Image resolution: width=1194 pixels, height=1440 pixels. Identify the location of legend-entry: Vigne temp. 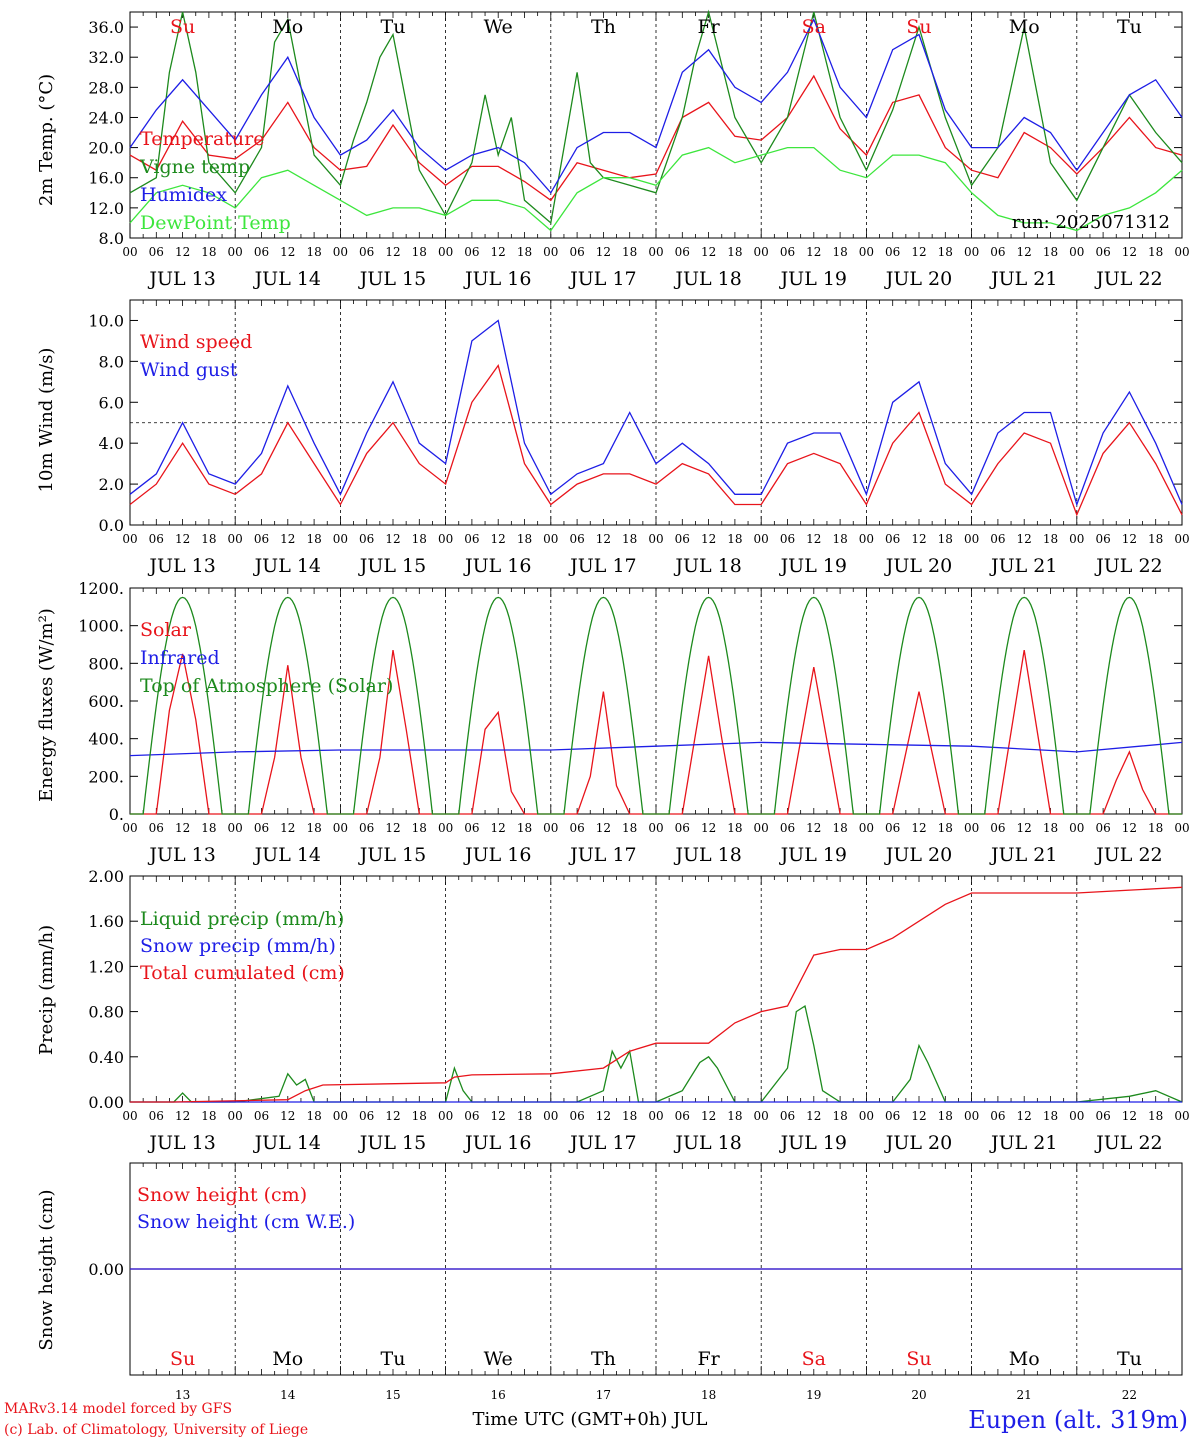
(194, 167).